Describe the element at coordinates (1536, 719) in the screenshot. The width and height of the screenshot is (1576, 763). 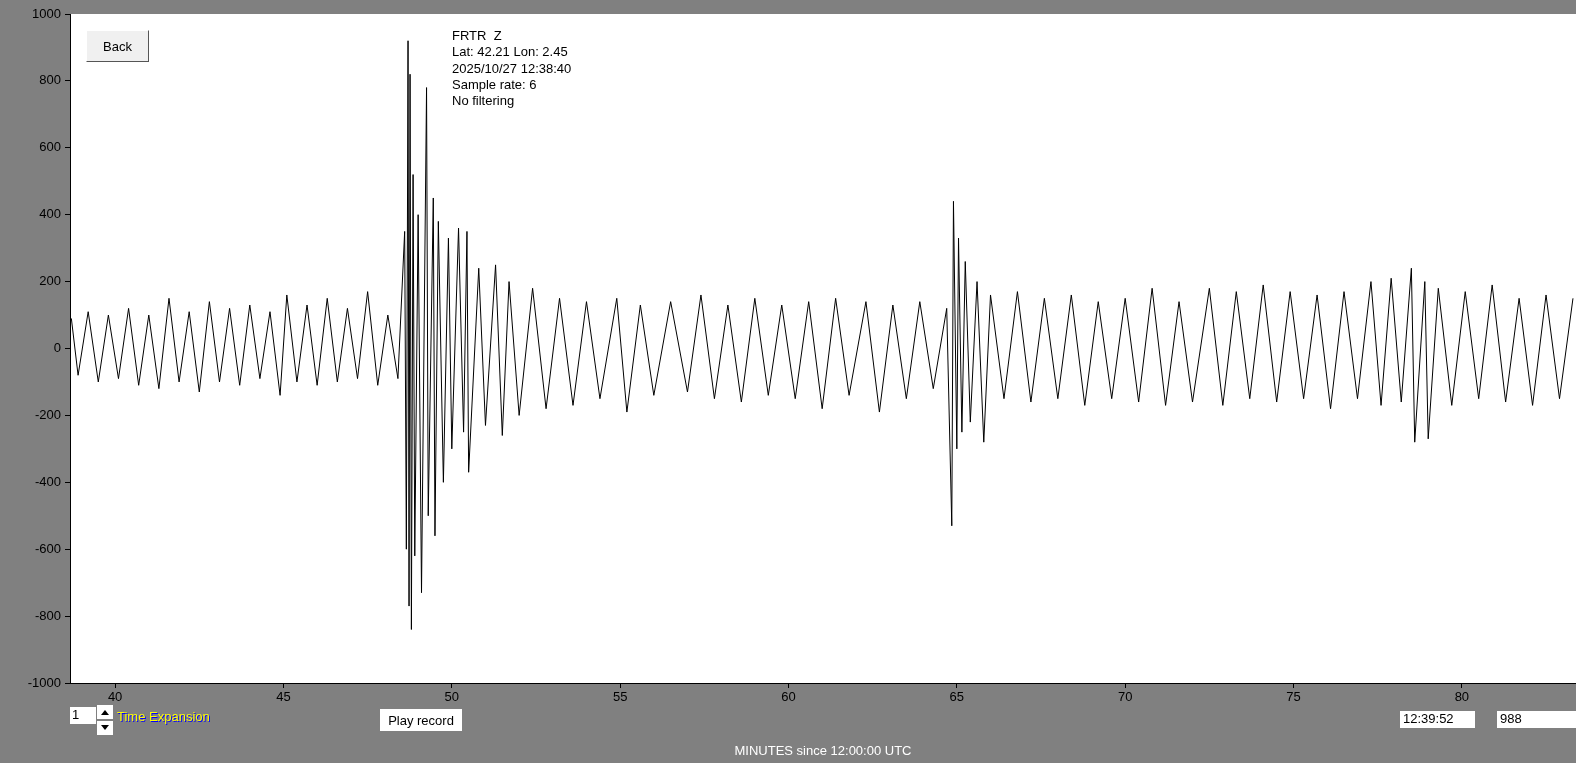
I see `count-field: 988` at that location.